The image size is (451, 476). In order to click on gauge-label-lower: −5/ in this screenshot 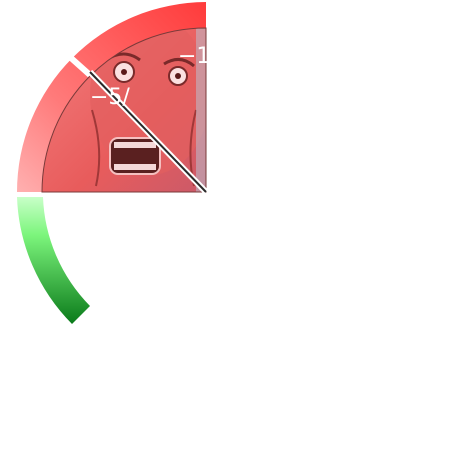, I will do `click(110, 97)`.